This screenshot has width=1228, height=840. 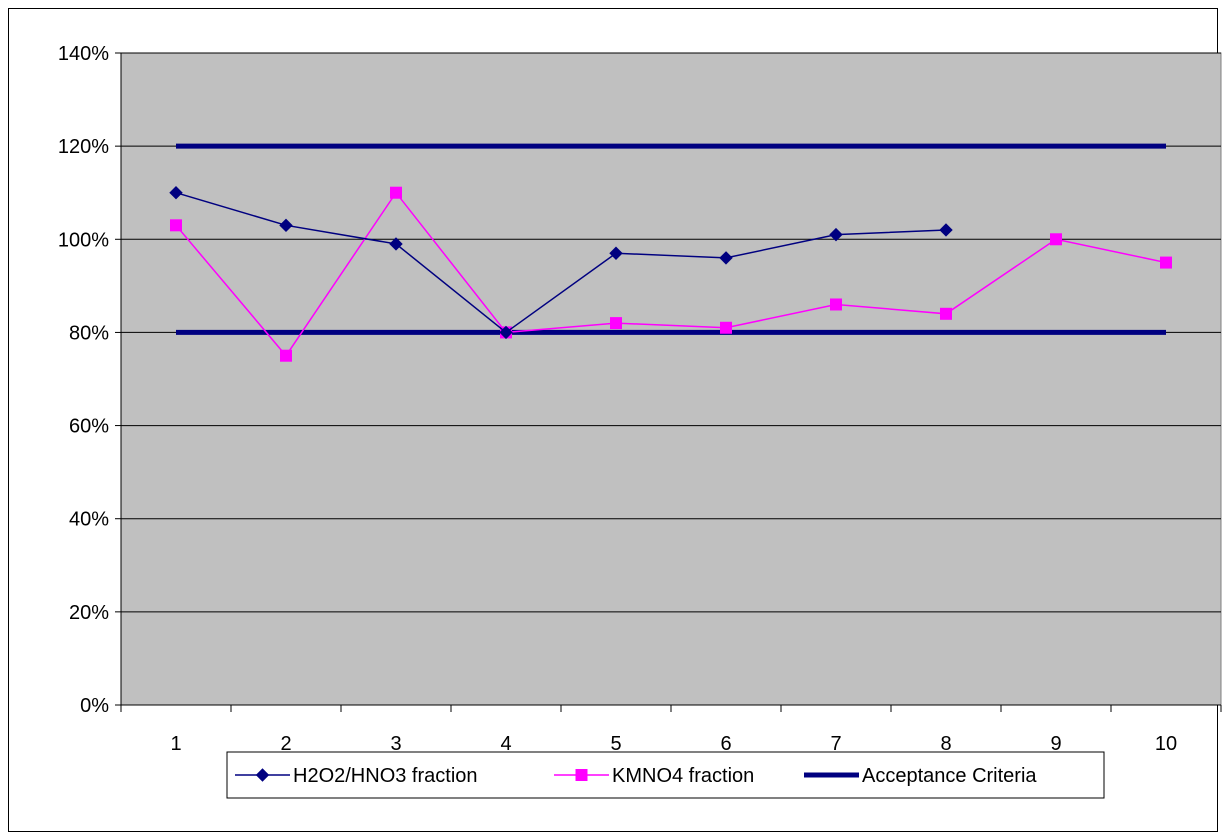 What do you see at coordinates (89, 333) in the screenshot?
I see `y-tick-label: 80%` at bounding box center [89, 333].